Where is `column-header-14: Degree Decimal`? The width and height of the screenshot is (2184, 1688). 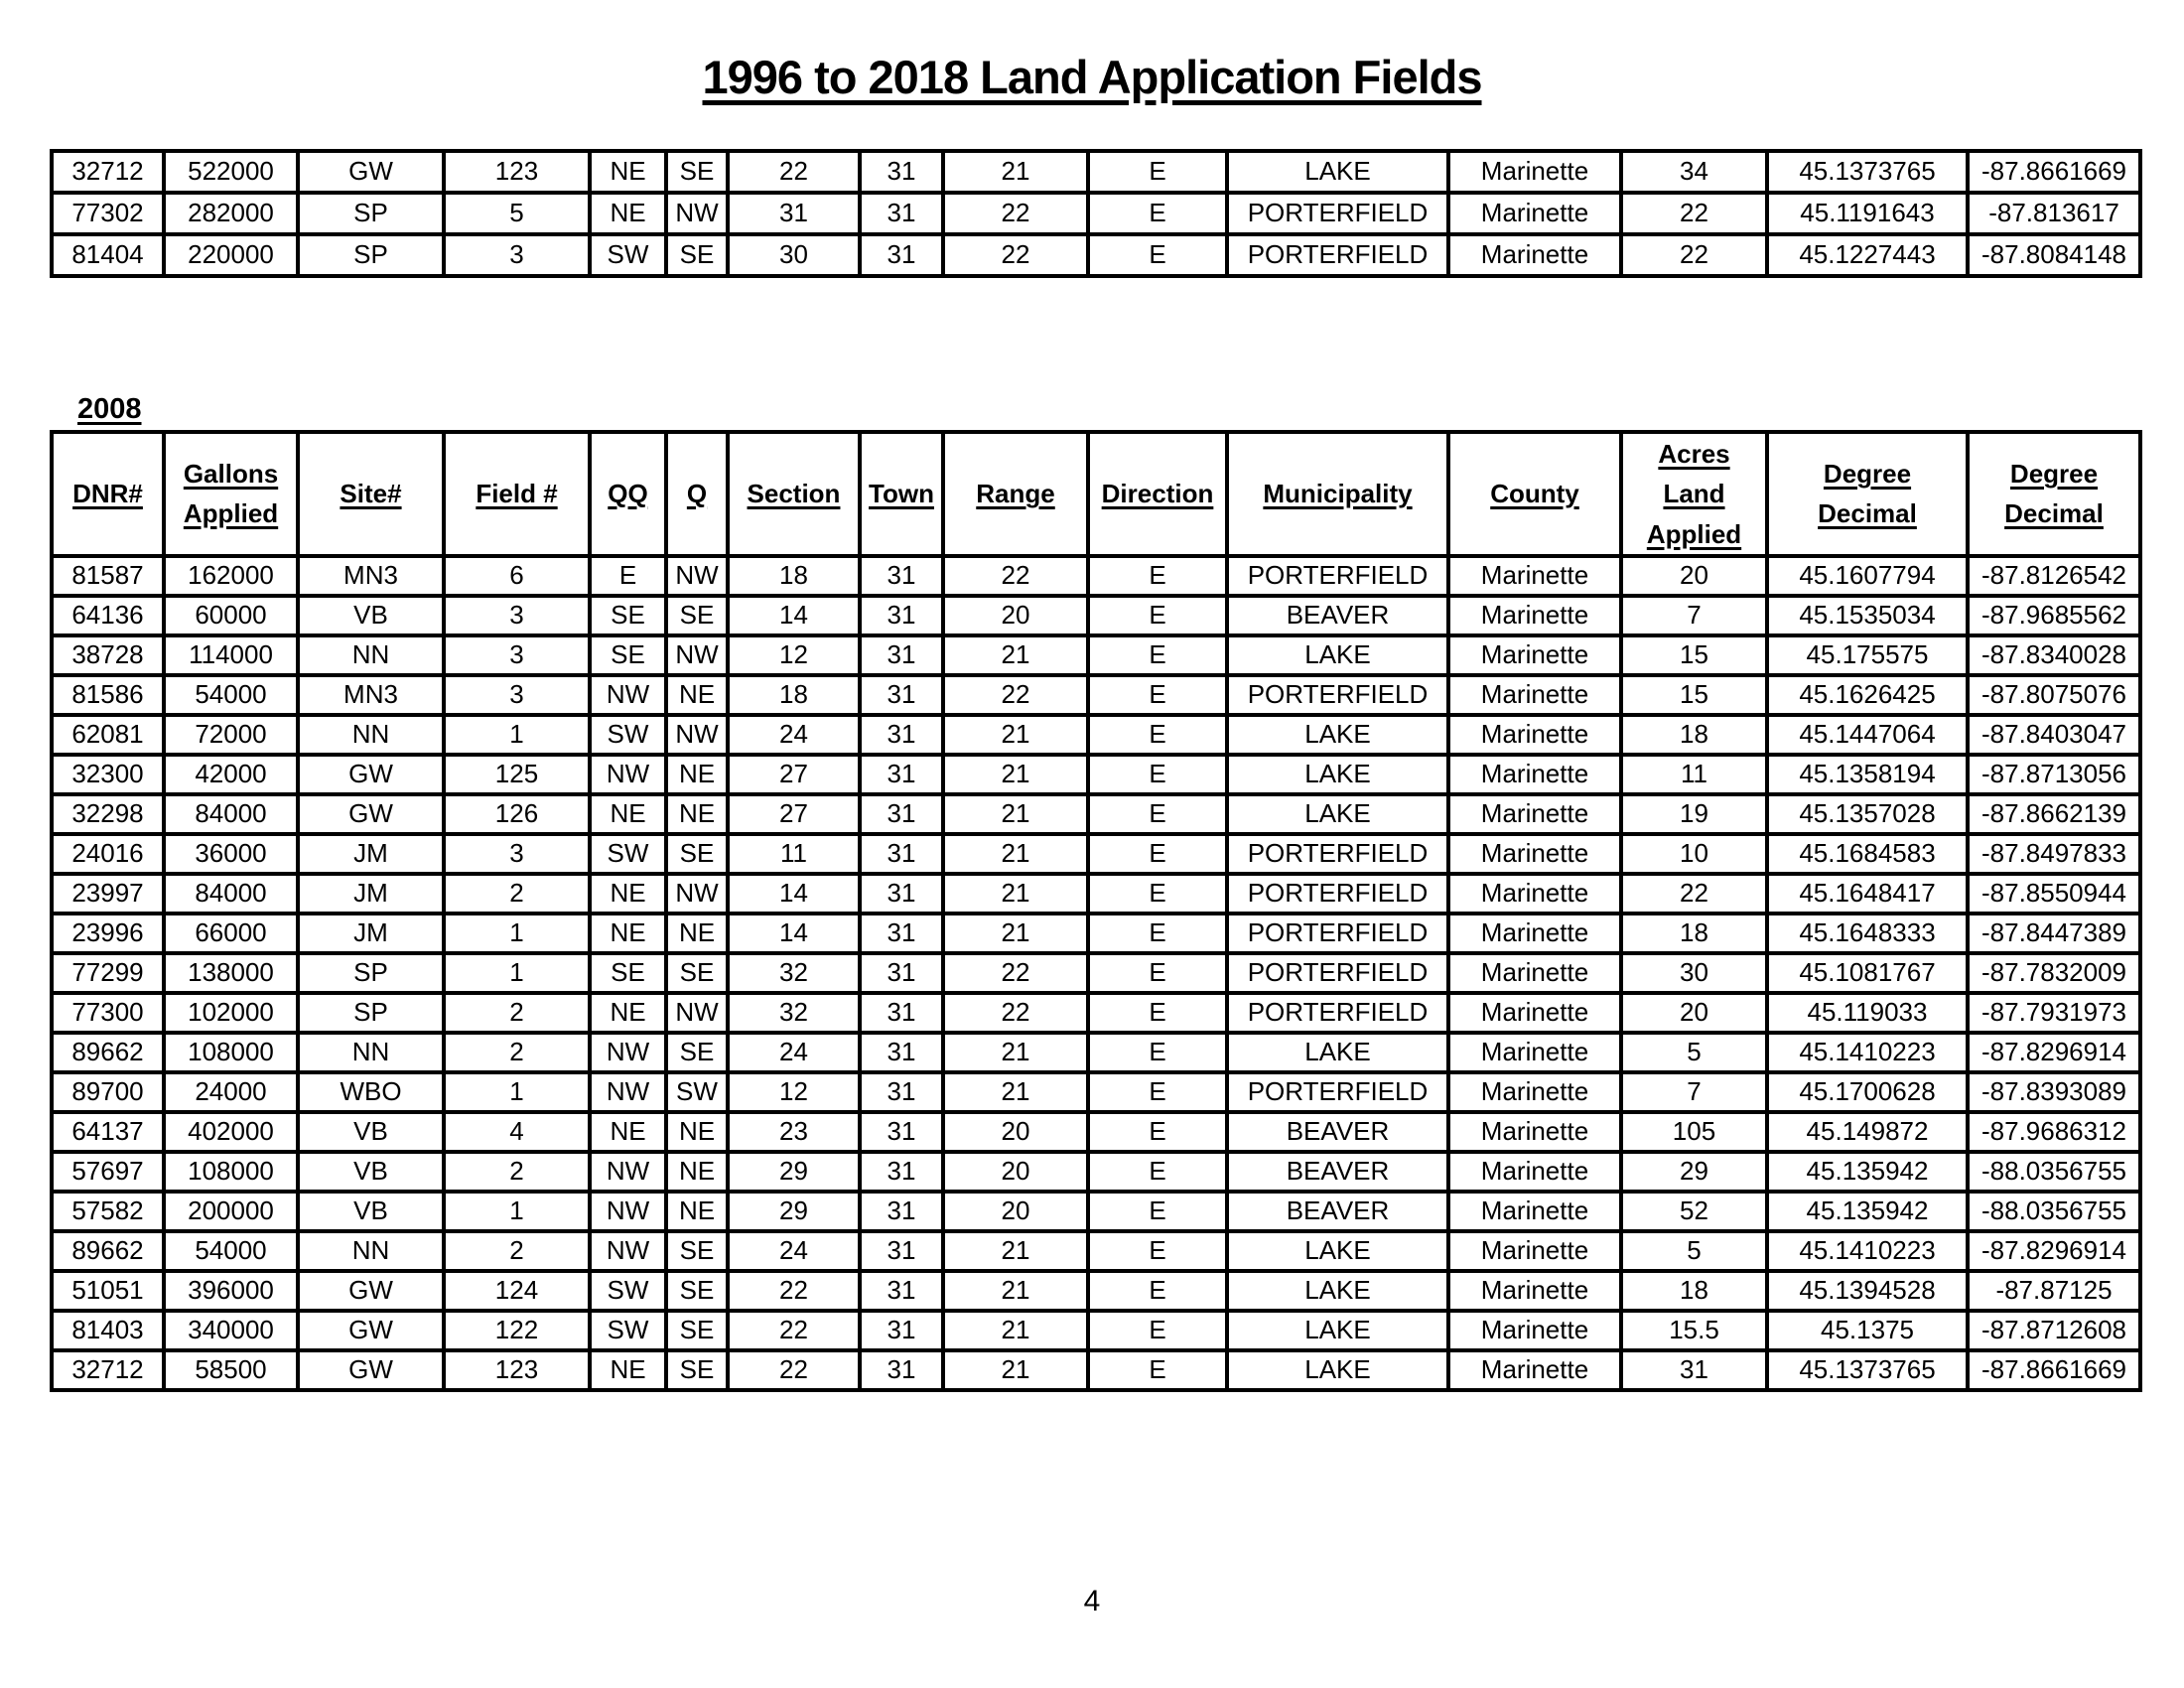
column-header-14: Degree Decimal is located at coordinates (1867, 494).